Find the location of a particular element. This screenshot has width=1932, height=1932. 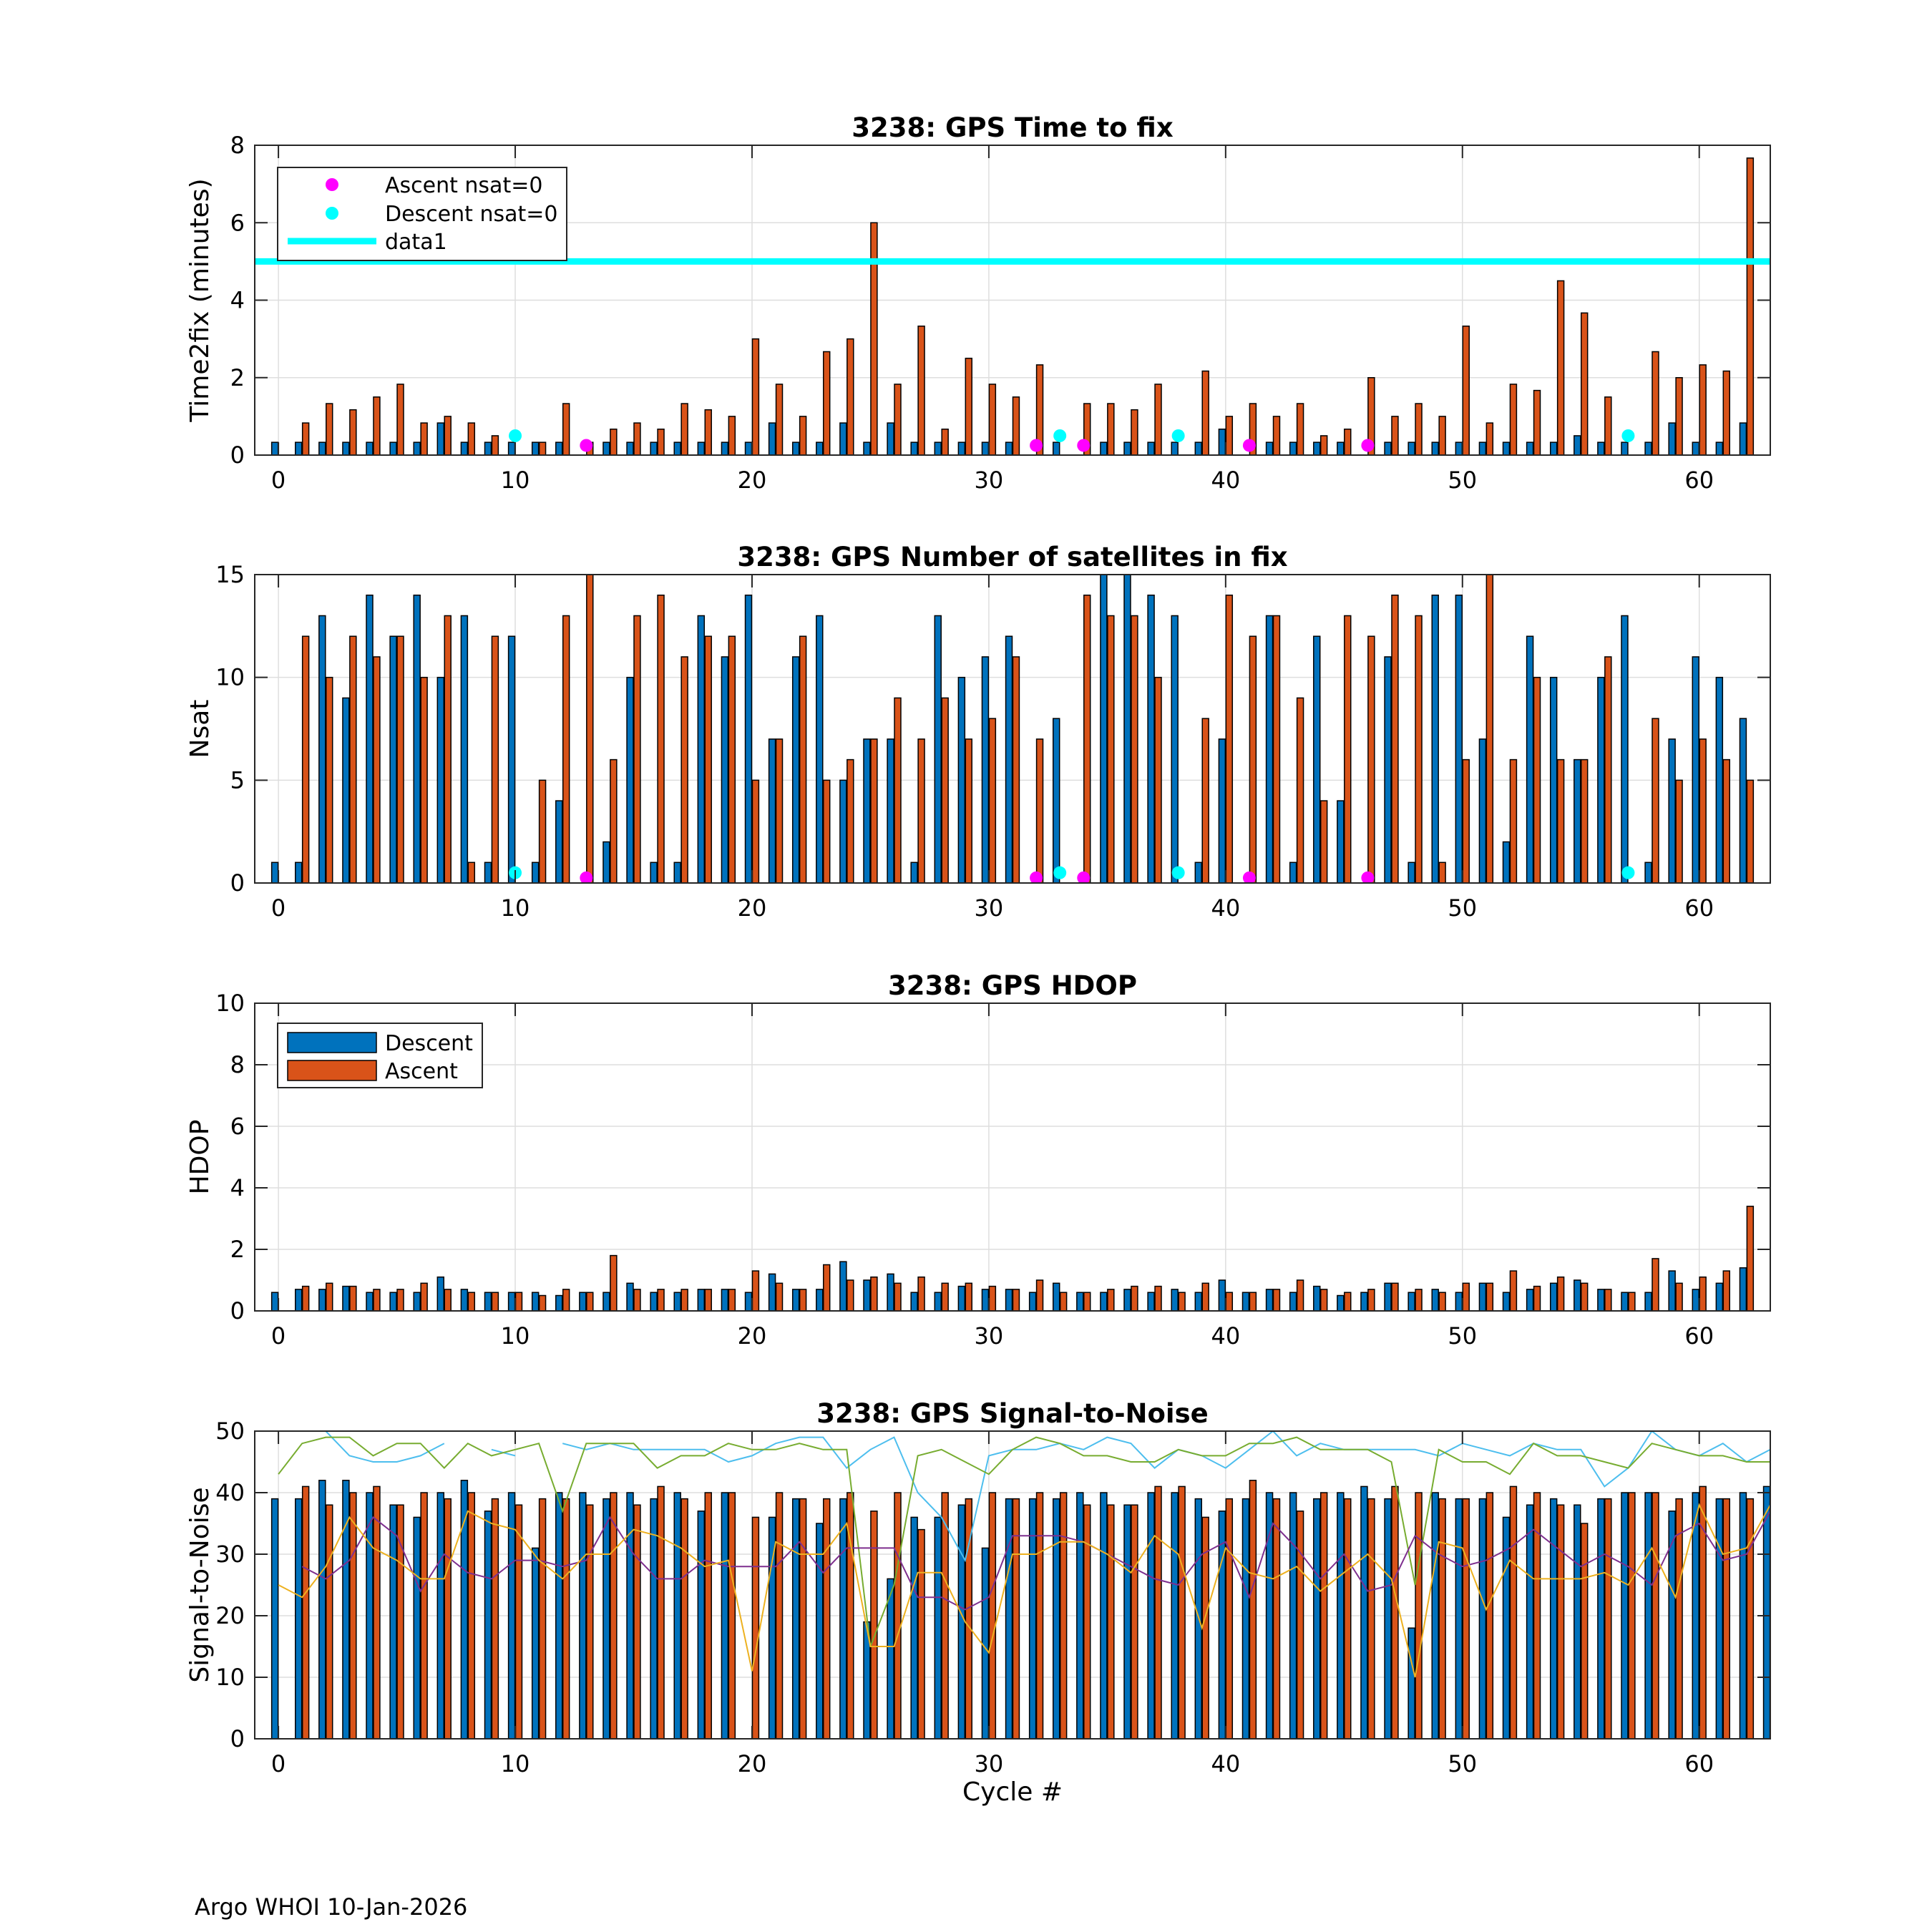

y-tick-label: 6 is located at coordinates (237, 1126).